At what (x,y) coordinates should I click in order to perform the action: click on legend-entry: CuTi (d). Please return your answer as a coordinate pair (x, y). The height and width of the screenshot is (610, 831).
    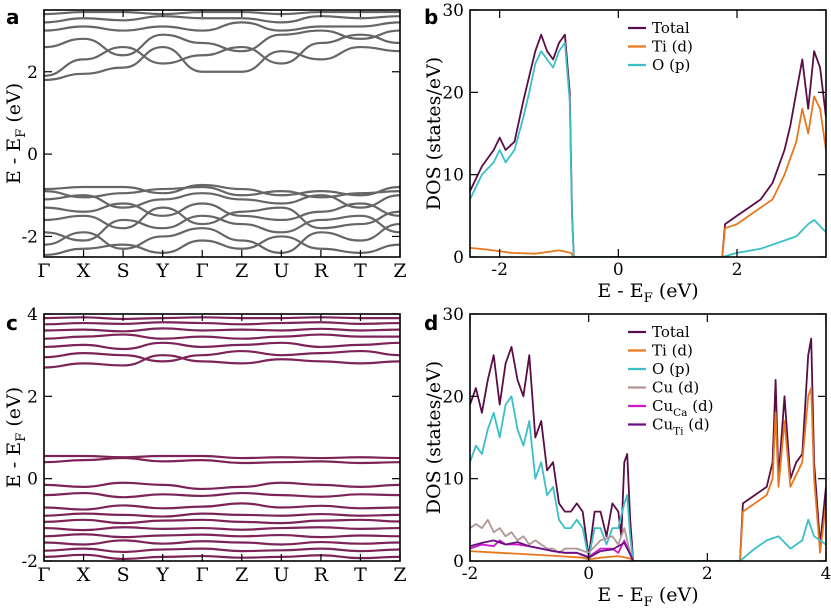
    Looking at the image, I should click on (681, 427).